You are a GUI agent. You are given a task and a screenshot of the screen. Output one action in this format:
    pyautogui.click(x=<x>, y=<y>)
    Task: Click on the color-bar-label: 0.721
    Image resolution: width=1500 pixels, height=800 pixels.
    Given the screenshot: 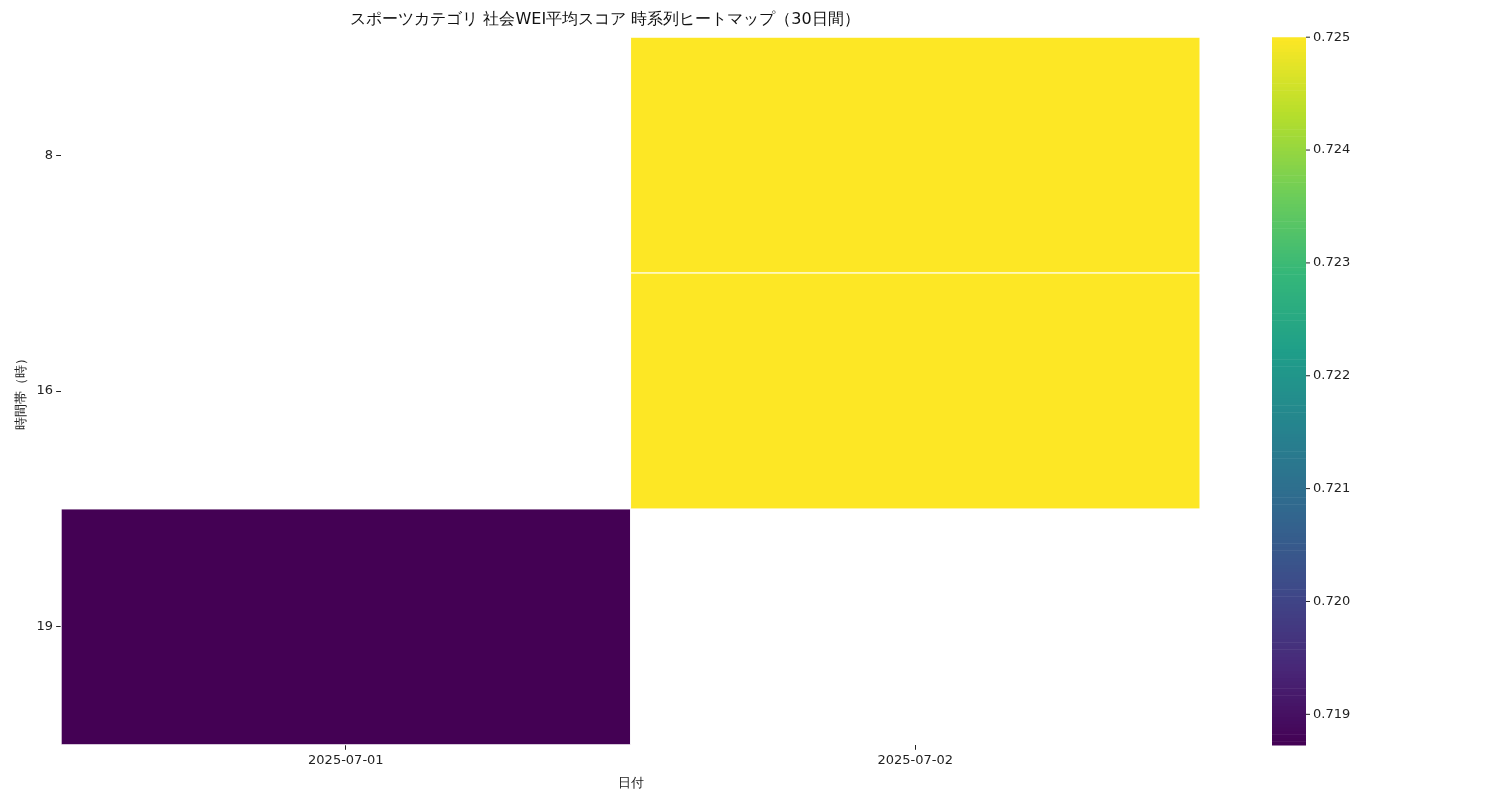 What is the action you would take?
    pyautogui.click(x=1332, y=487)
    